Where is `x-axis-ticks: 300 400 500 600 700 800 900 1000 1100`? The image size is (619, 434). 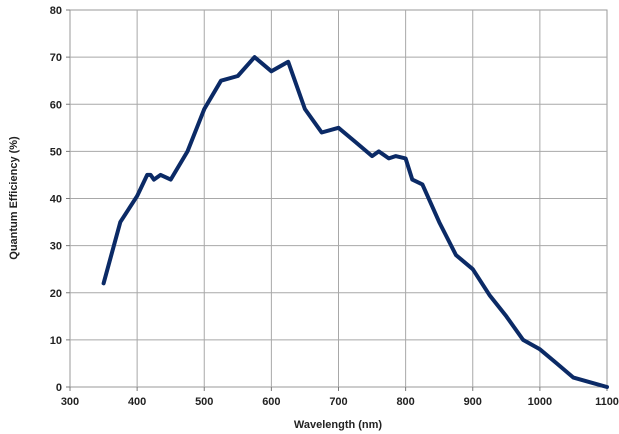
x-axis-ticks: 300 400 500 600 700 800 900 1000 1100 is located at coordinates (340, 397).